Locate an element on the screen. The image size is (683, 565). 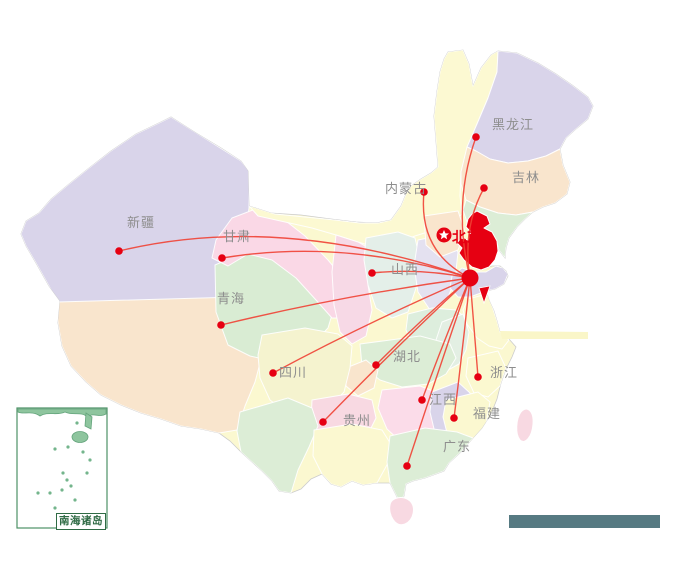
province-hebei-south-highlight is located at coordinates (484, 295).